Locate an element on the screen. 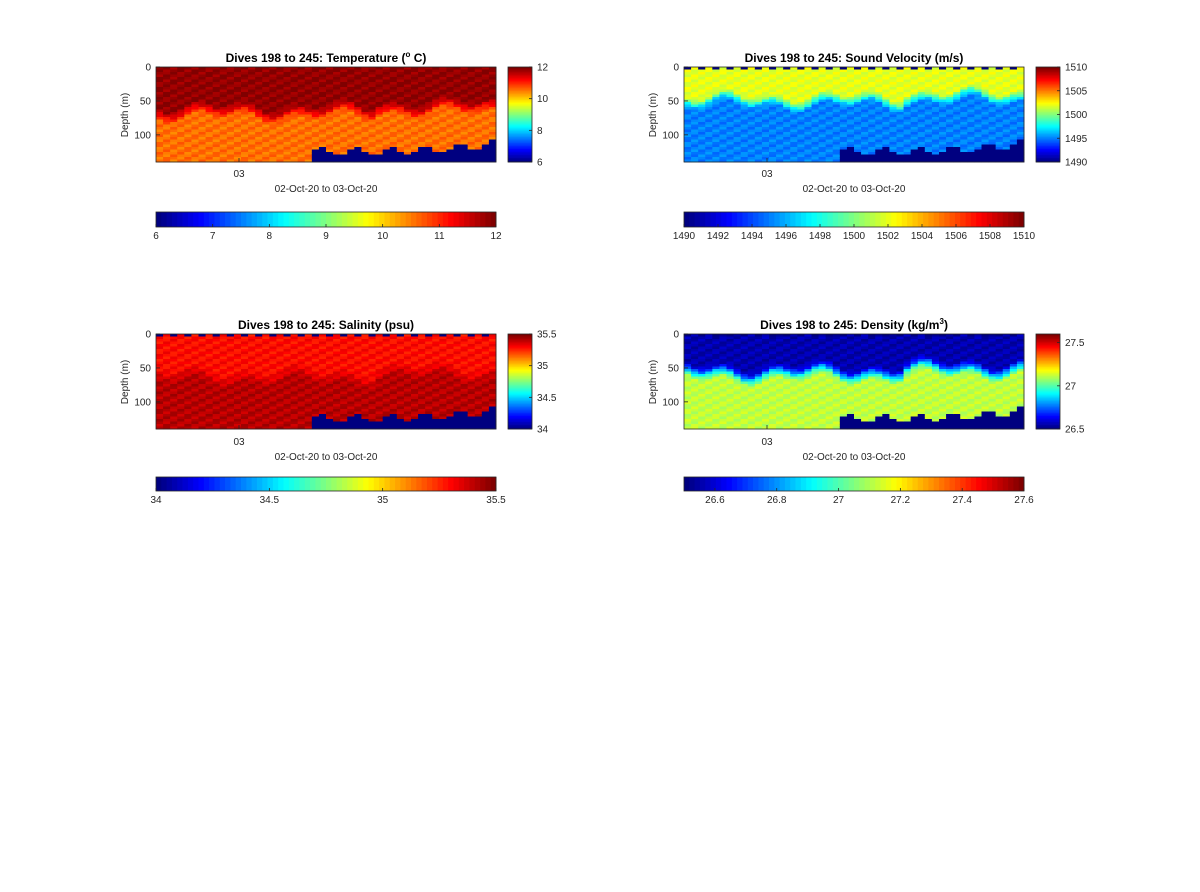 The height and width of the screenshot is (892, 1200). temperature-ytick-label: 50 is located at coordinates (146, 101).